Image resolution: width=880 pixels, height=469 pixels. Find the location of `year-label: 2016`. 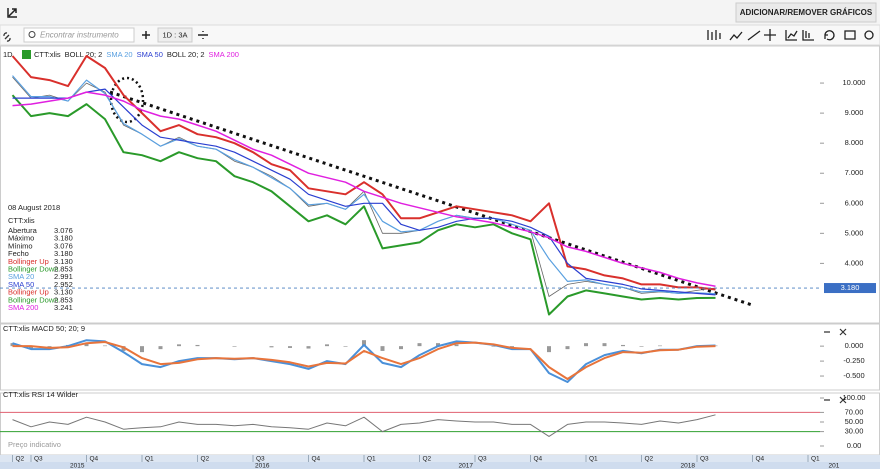

year-label: 2016 is located at coordinates (262, 466).